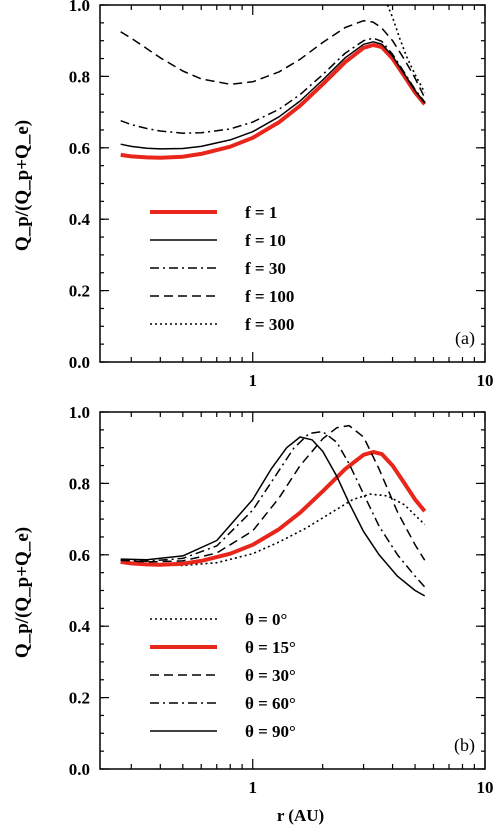  Describe the element at coordinates (270, 703) in the screenshot. I see `legend-entry: θ = 60°` at that location.